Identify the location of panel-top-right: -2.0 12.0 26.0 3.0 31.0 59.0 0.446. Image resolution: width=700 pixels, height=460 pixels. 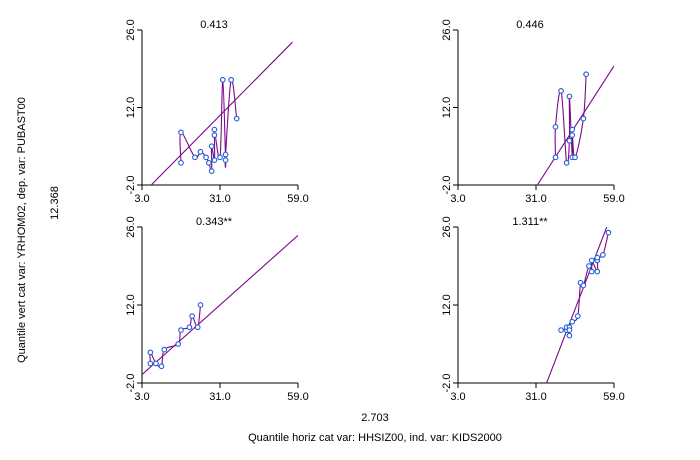
(533, 112).